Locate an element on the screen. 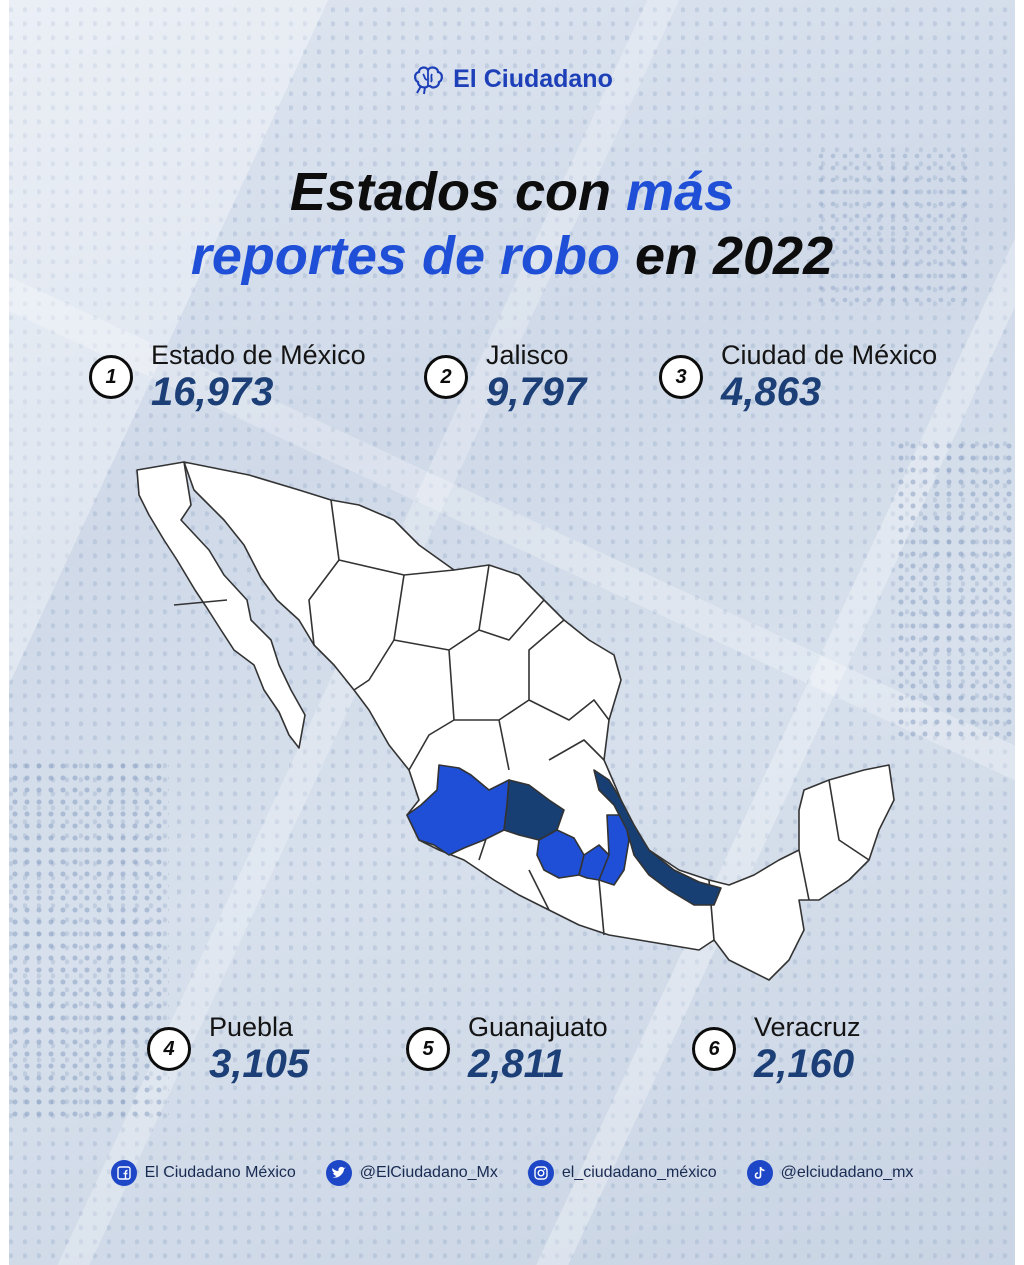  title-part-2: más is located at coordinates (680, 192).